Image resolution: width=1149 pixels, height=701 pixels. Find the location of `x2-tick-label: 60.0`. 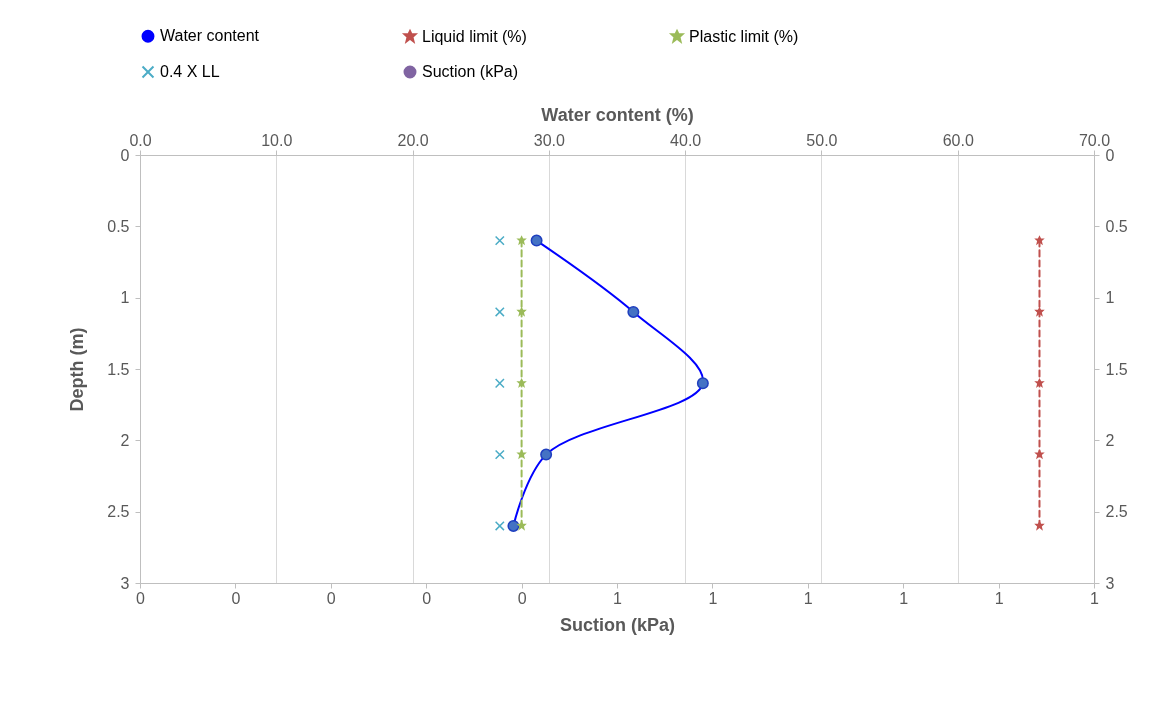

x2-tick-label: 60.0 is located at coordinates (958, 140).